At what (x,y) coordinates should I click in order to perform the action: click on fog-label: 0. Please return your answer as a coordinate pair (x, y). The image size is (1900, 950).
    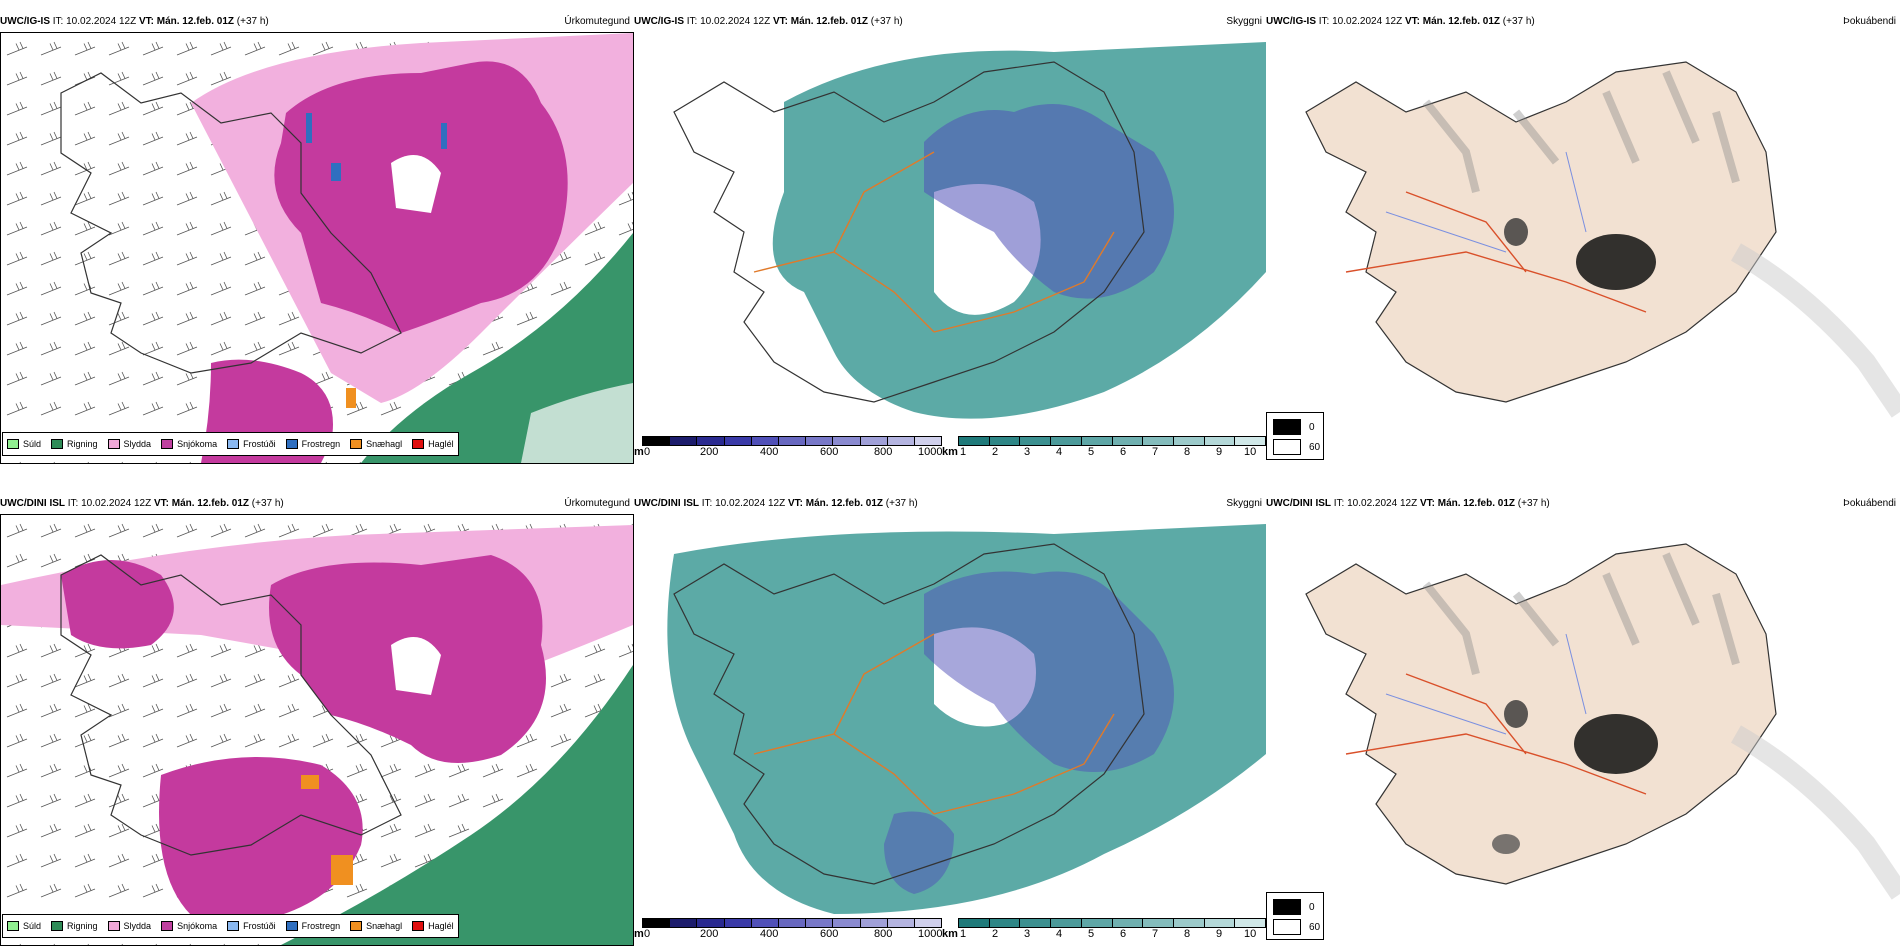
    Looking at the image, I should click on (1312, 427).